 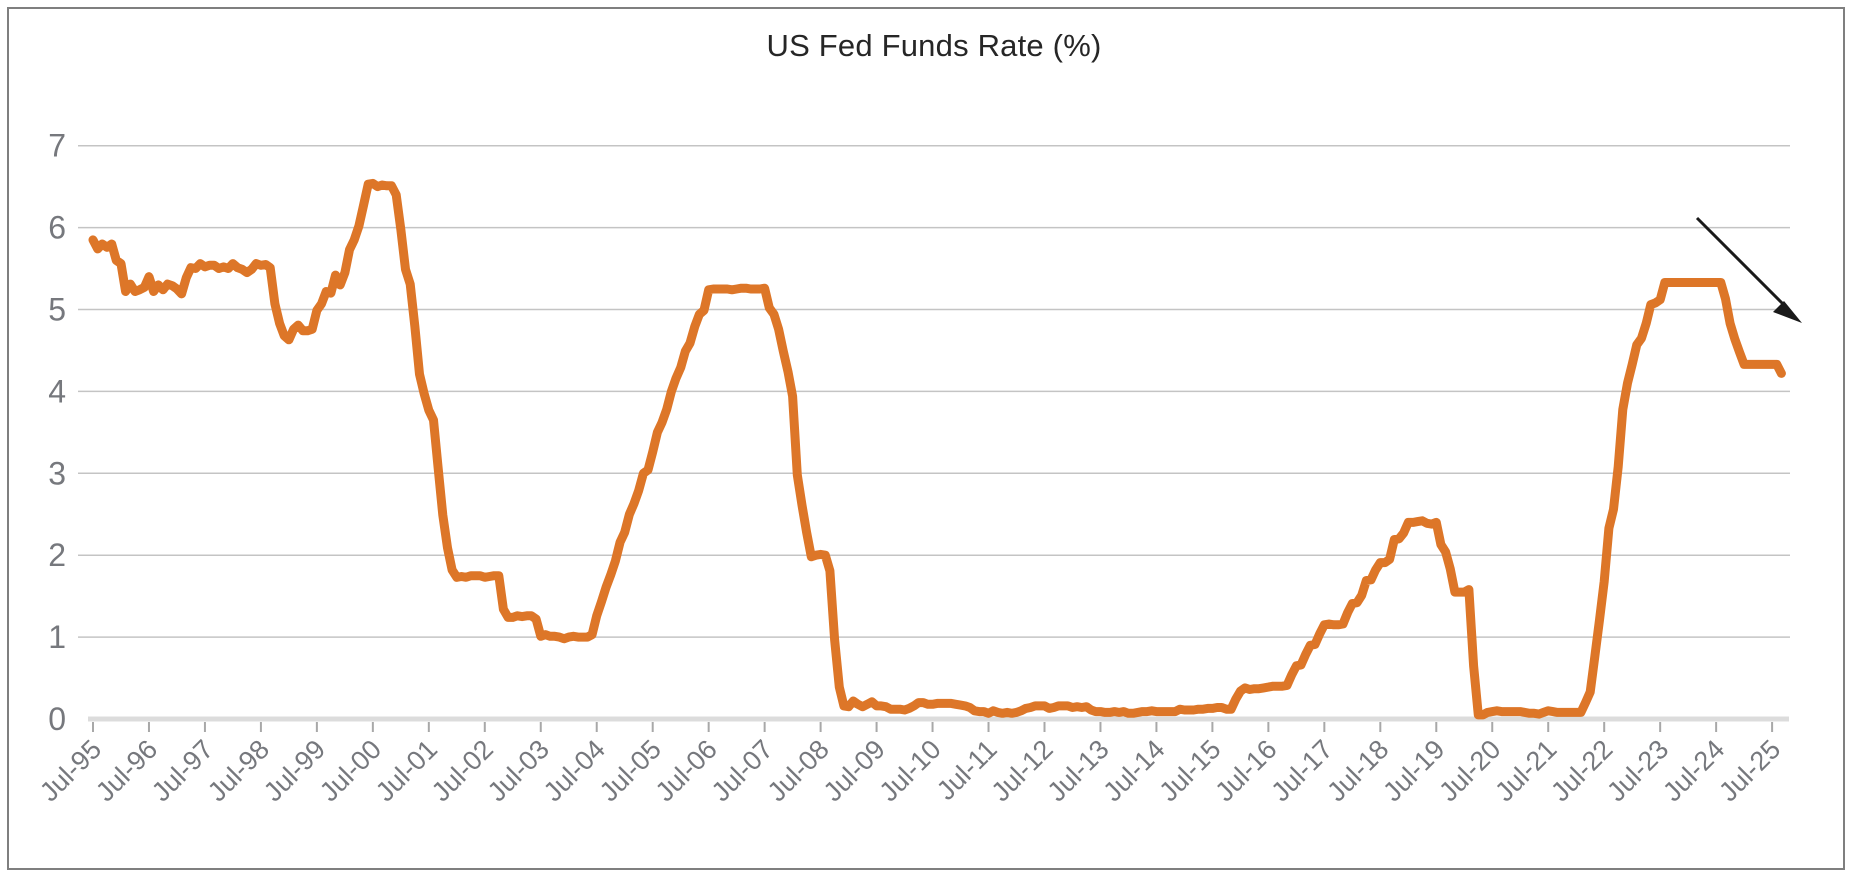 I want to click on chart-title: US Fed Funds Rate (%), so click(x=934, y=45).